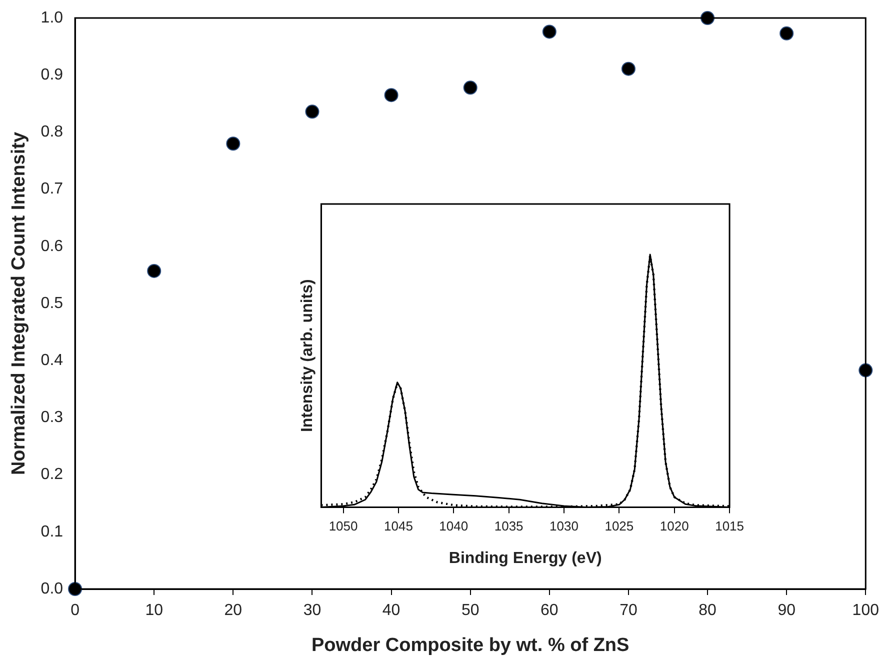 The image size is (885, 667). What do you see at coordinates (453, 526) in the screenshot?
I see `x-tick-label: 1040` at bounding box center [453, 526].